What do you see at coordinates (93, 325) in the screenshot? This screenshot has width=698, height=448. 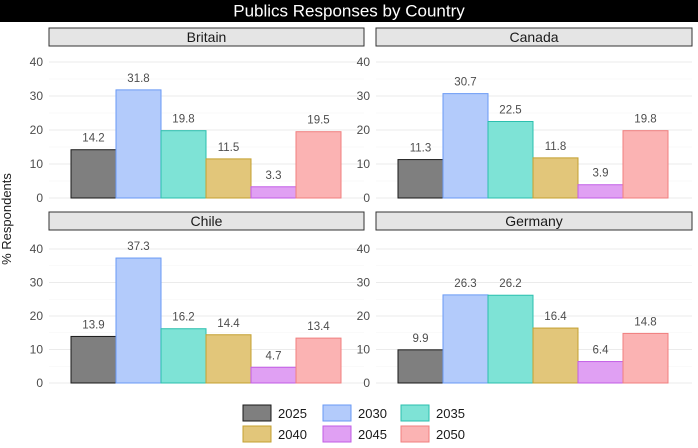 I see `bar-value-label: 13.9` at bounding box center [93, 325].